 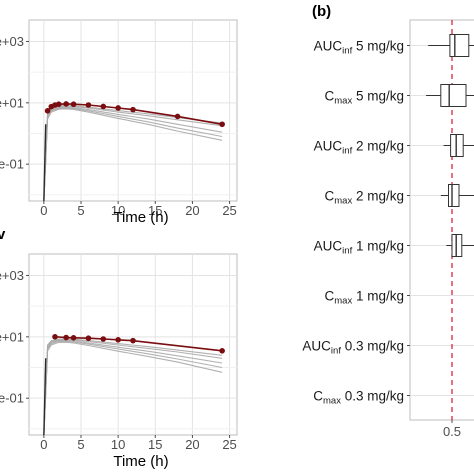 I want to click on row-label: Cmax 1 mg/kg, so click(x=364, y=298).